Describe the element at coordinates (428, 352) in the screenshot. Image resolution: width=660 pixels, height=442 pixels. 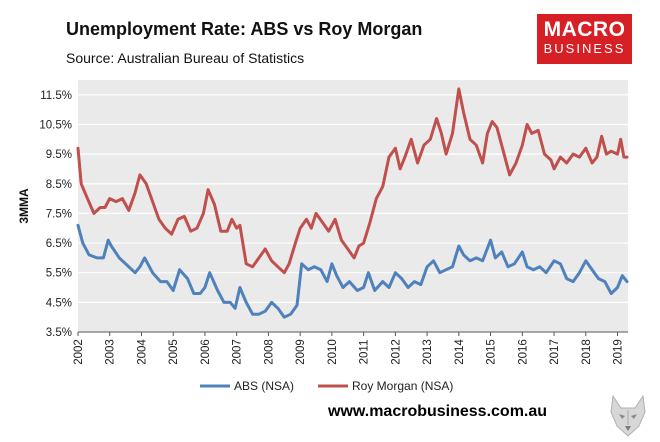
I see `x-tick-label: 2013` at that location.